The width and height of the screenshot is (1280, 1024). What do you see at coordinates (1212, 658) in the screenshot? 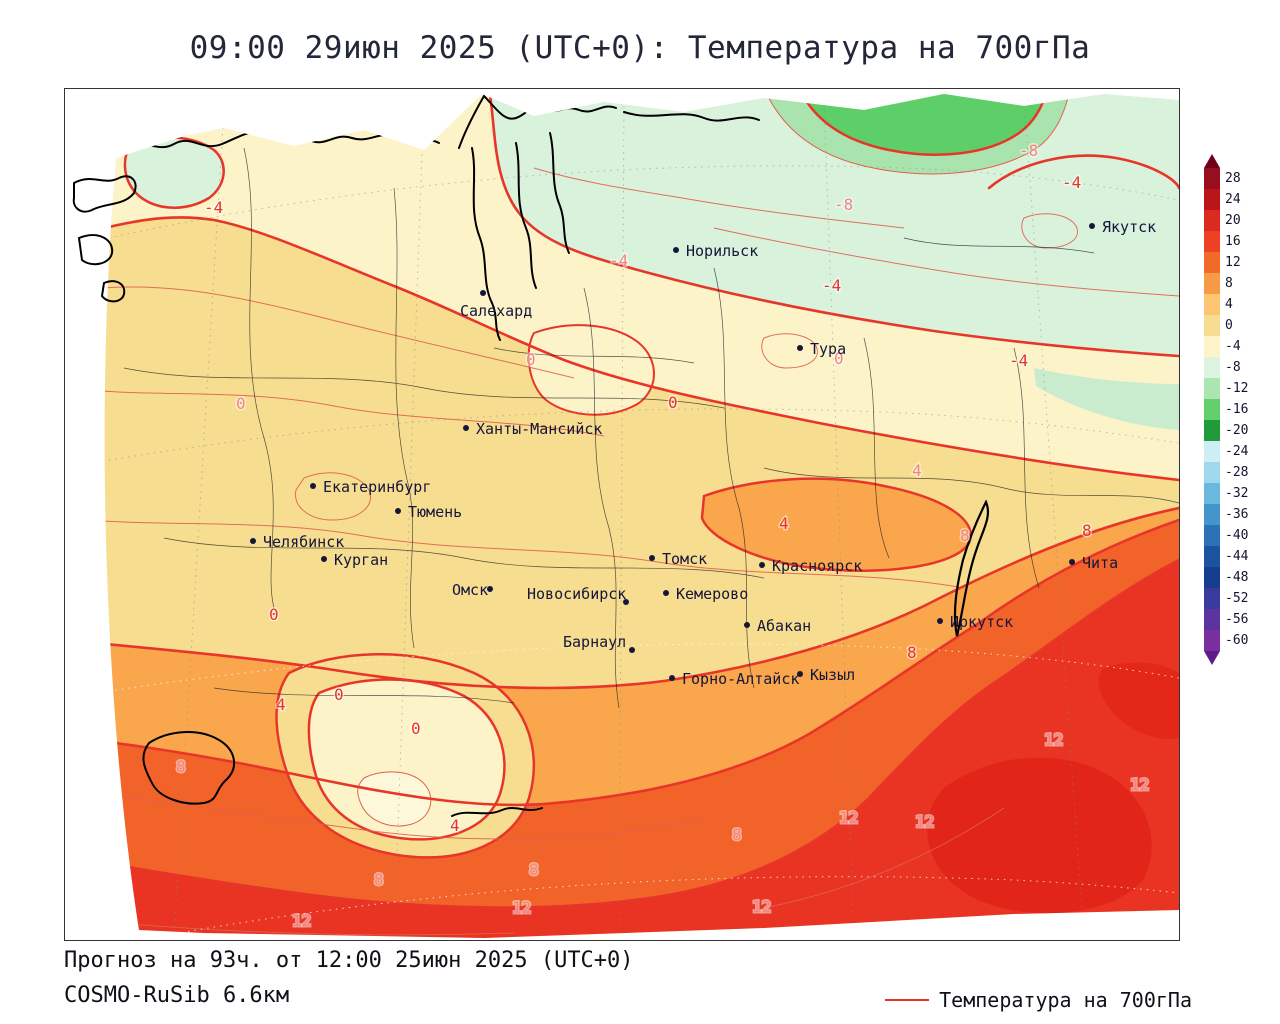
I see `colorbar-bottom-arrow` at bounding box center [1212, 658].